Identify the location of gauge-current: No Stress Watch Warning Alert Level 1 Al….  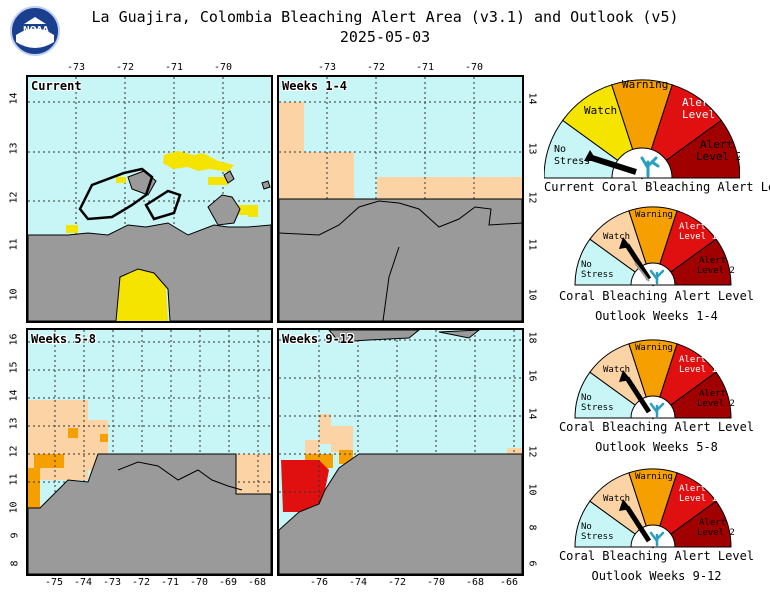
(642, 129).